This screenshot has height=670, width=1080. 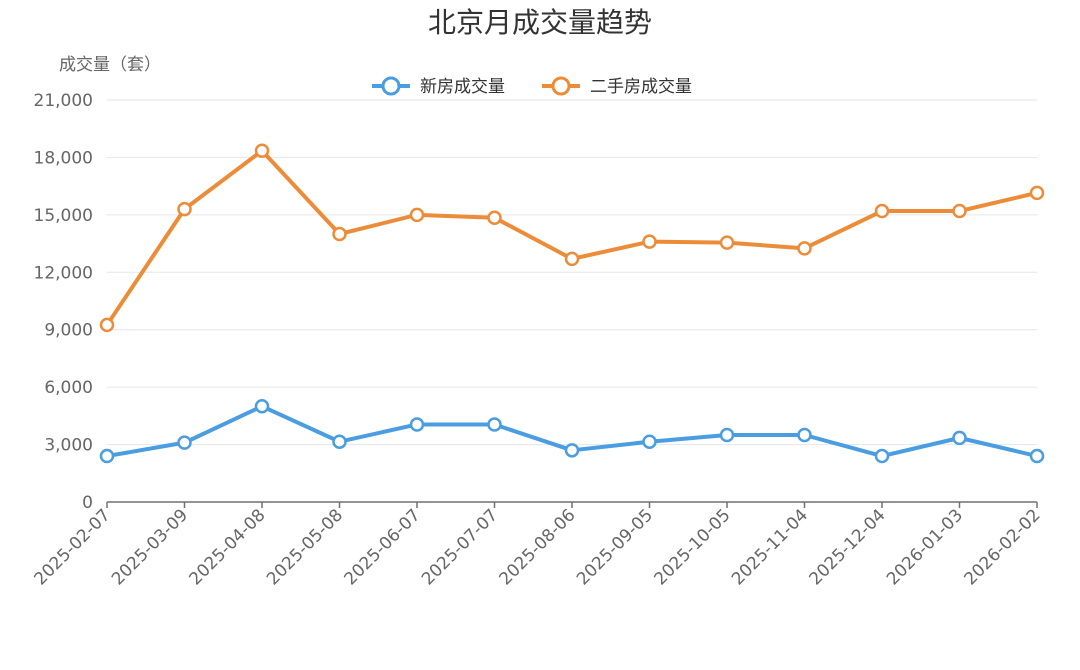 What do you see at coordinates (848, 547) in the screenshot?
I see `x-tick-label: 2025-12-04` at bounding box center [848, 547].